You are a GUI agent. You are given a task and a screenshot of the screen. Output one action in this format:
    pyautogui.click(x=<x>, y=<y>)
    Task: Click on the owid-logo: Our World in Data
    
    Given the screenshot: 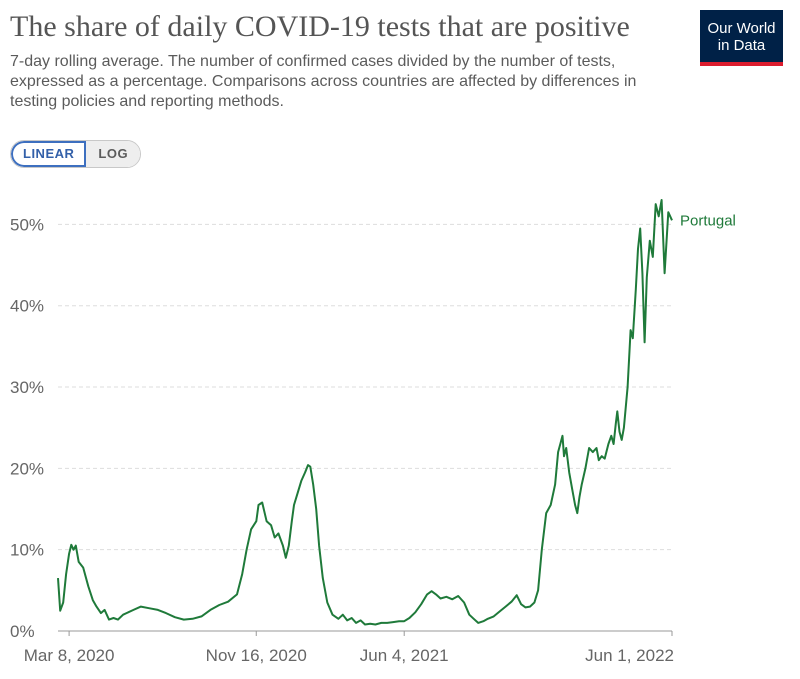 What is the action you would take?
    pyautogui.click(x=741, y=38)
    